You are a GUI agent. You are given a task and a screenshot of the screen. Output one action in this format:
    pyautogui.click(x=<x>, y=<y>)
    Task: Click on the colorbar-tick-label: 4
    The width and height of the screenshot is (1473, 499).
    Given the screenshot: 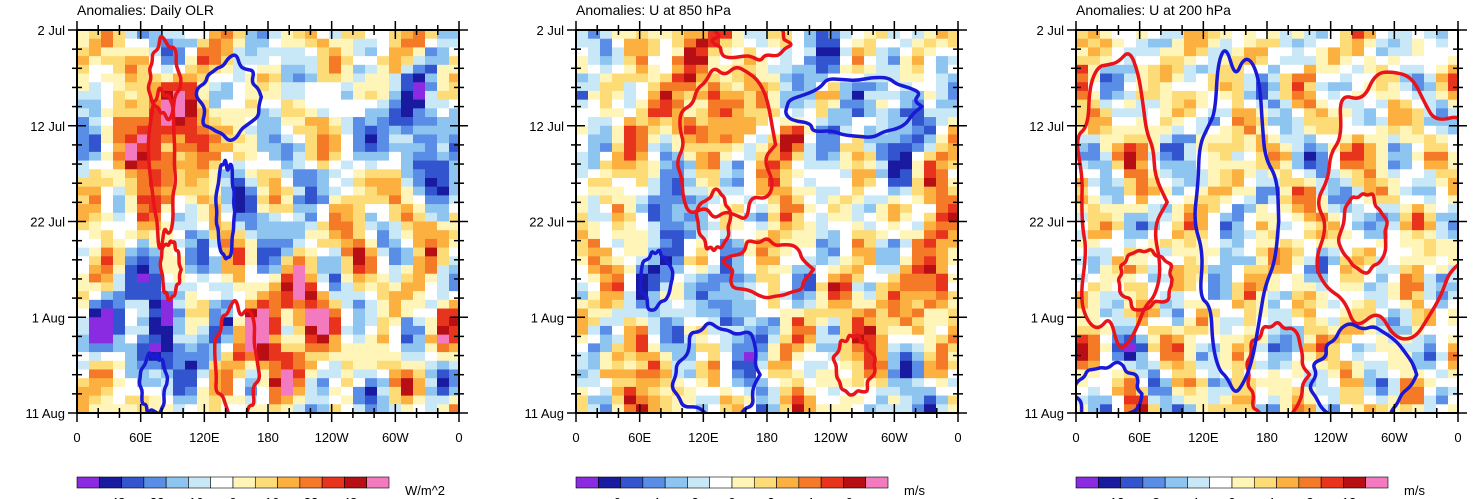 What is the action you would take?
    pyautogui.click(x=1270, y=497)
    